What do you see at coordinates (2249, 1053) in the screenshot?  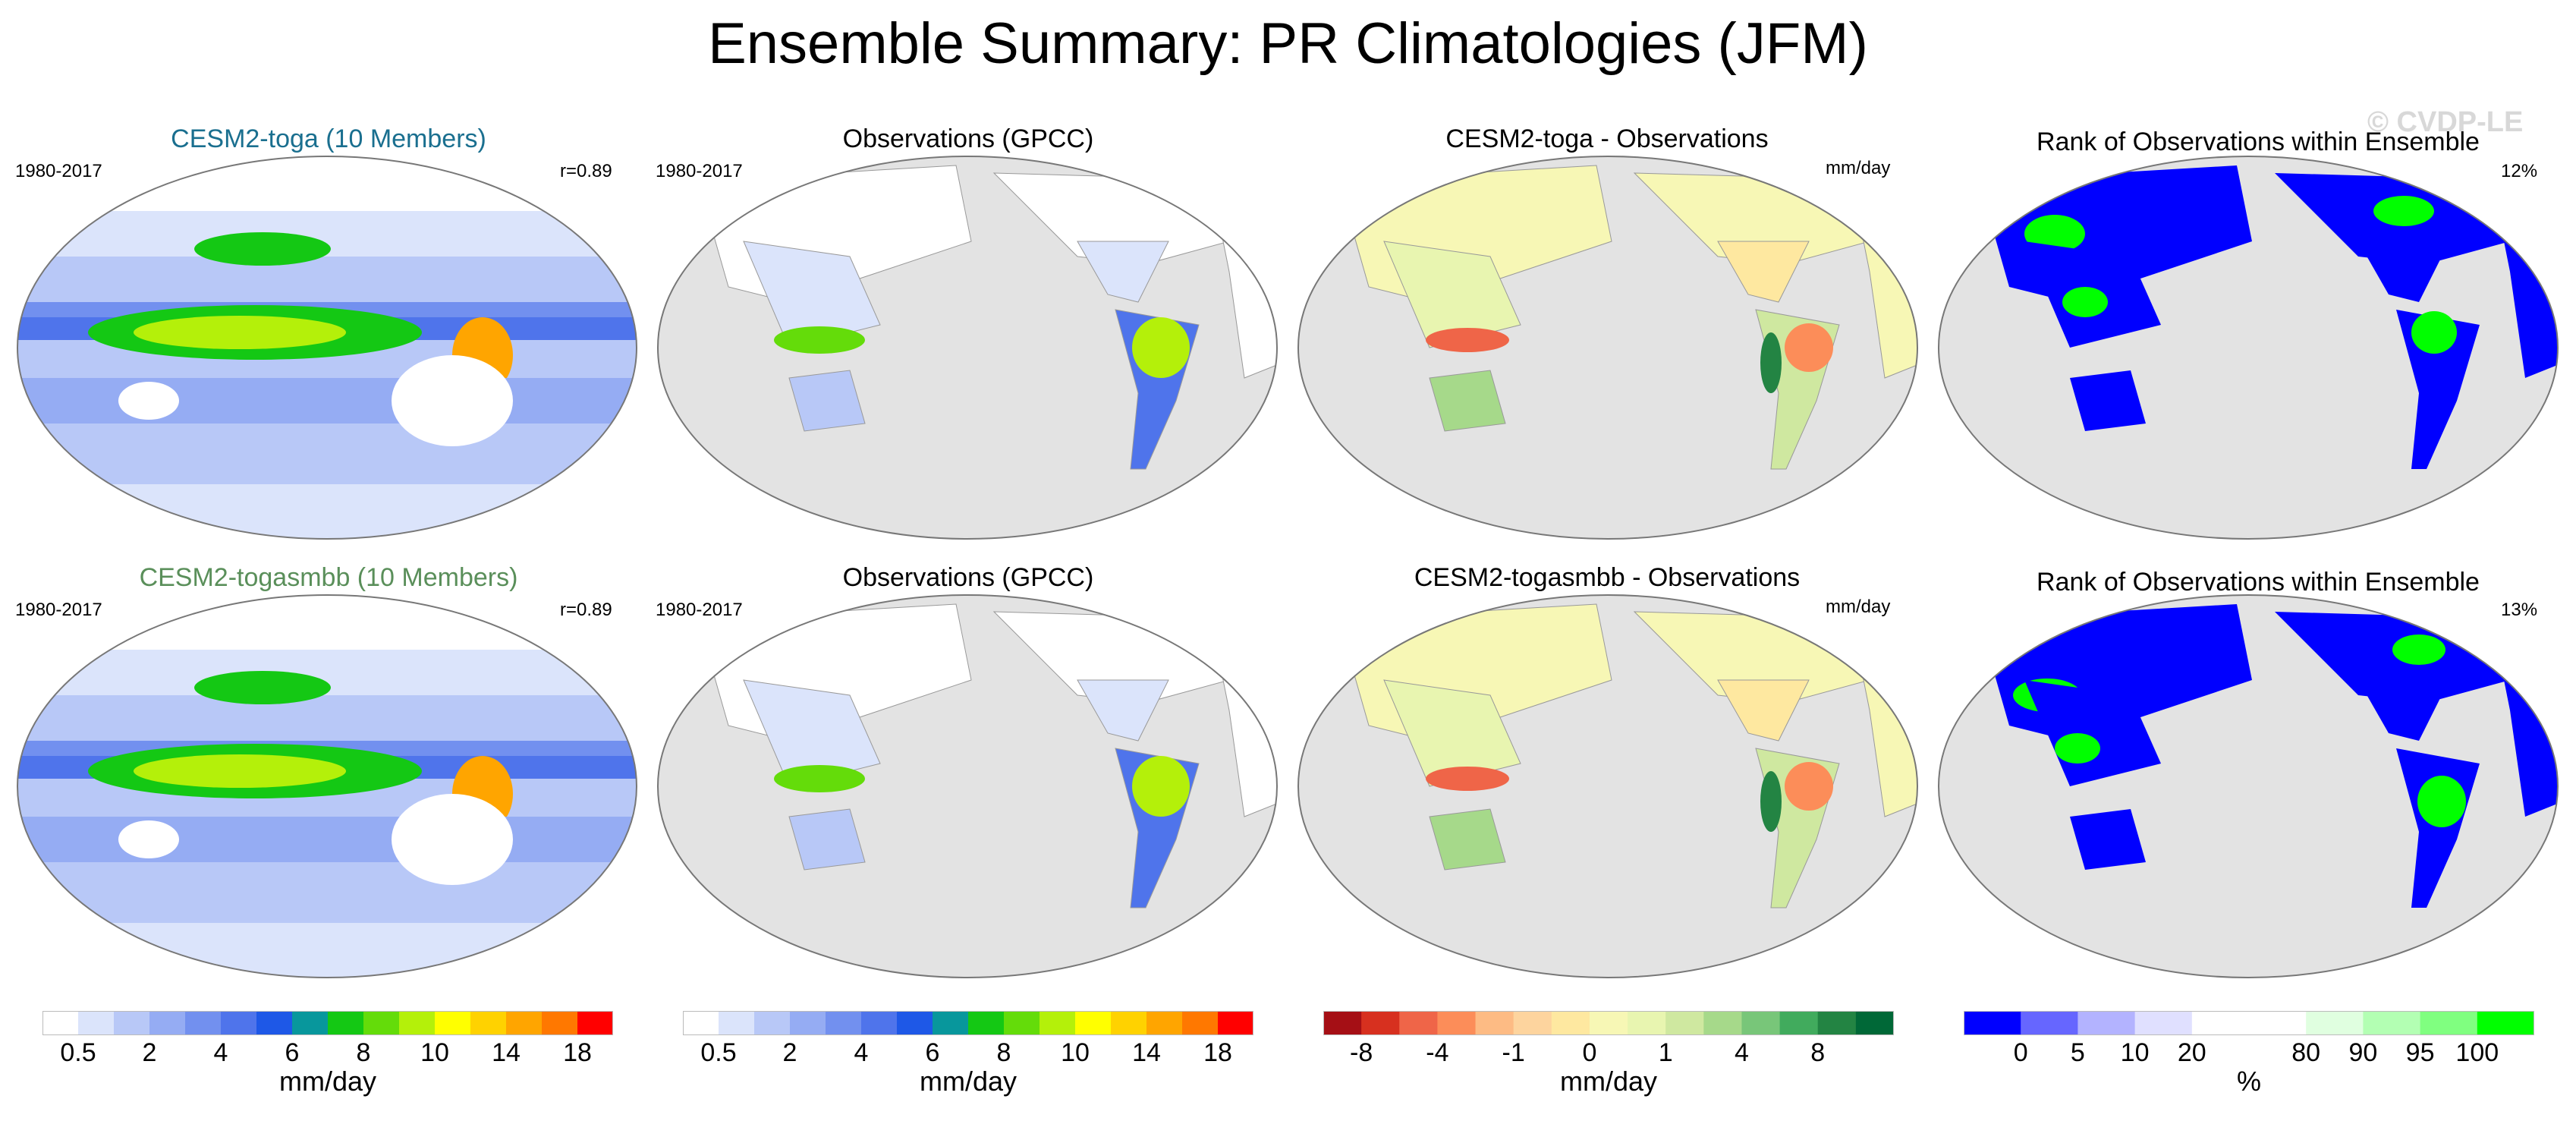 I see `colorbar-rank-ticks: 0 5 10 20 80 90 95 100` at bounding box center [2249, 1053].